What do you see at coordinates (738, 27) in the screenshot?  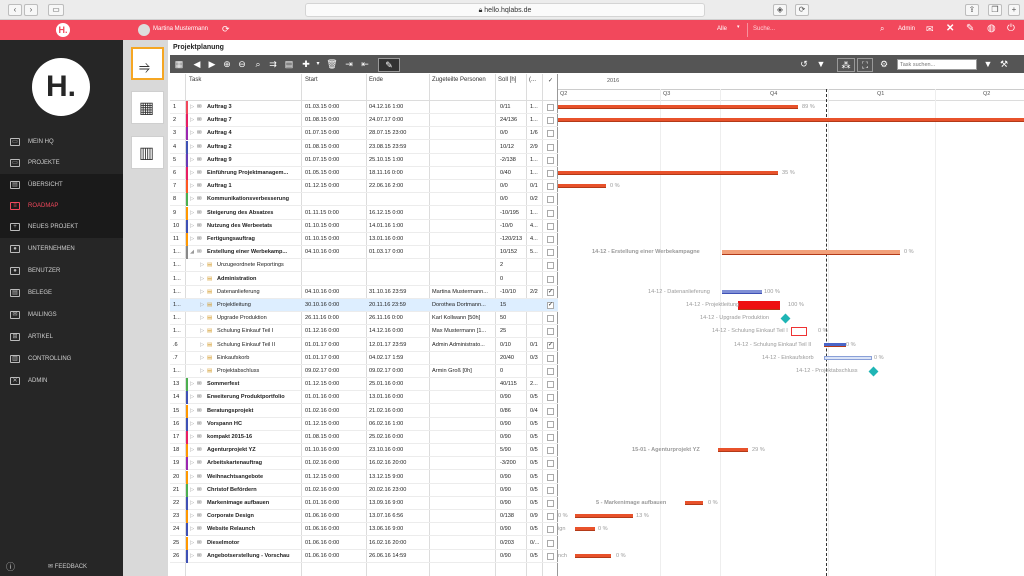 I see `chevron-down-icon: ▾` at bounding box center [738, 27].